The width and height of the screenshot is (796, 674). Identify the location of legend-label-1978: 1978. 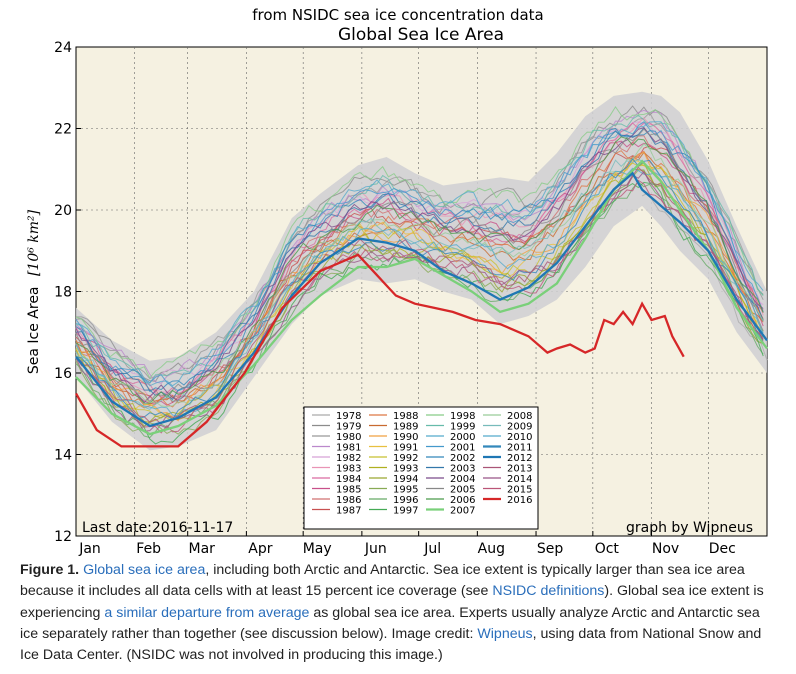
(348, 416).